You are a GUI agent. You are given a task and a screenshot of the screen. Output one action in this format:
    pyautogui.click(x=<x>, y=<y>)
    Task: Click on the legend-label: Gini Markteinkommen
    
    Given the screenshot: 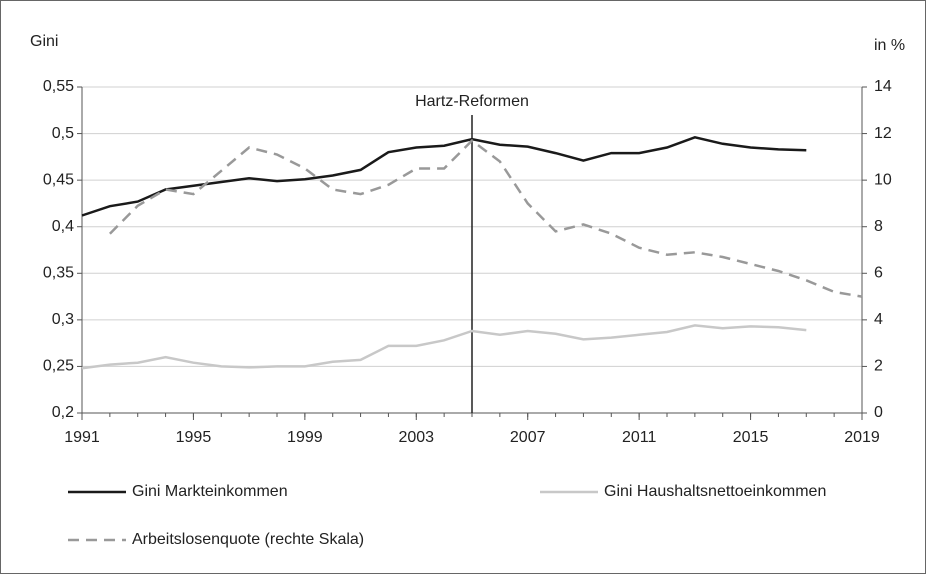 What is the action you would take?
    pyautogui.click(x=210, y=491)
    